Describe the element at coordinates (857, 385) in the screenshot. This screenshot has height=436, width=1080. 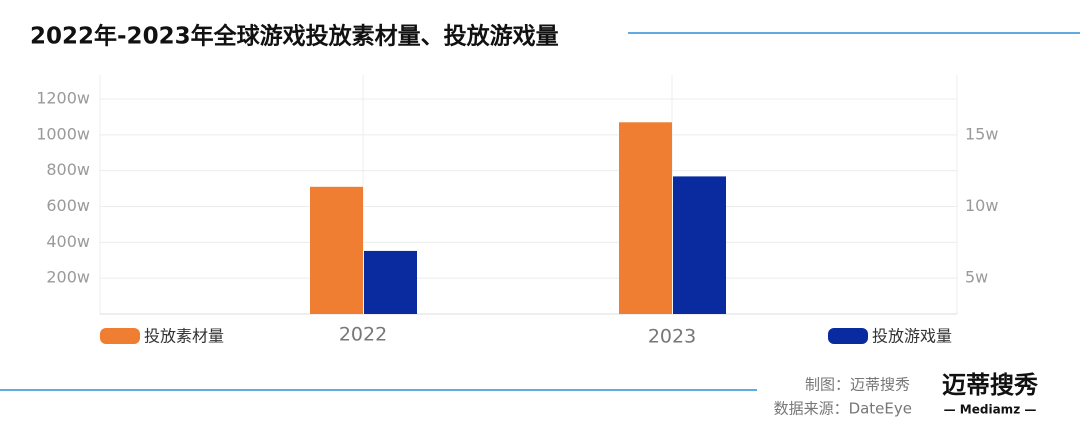
I see `credit: 制图：迈蒂搜秀` at that location.